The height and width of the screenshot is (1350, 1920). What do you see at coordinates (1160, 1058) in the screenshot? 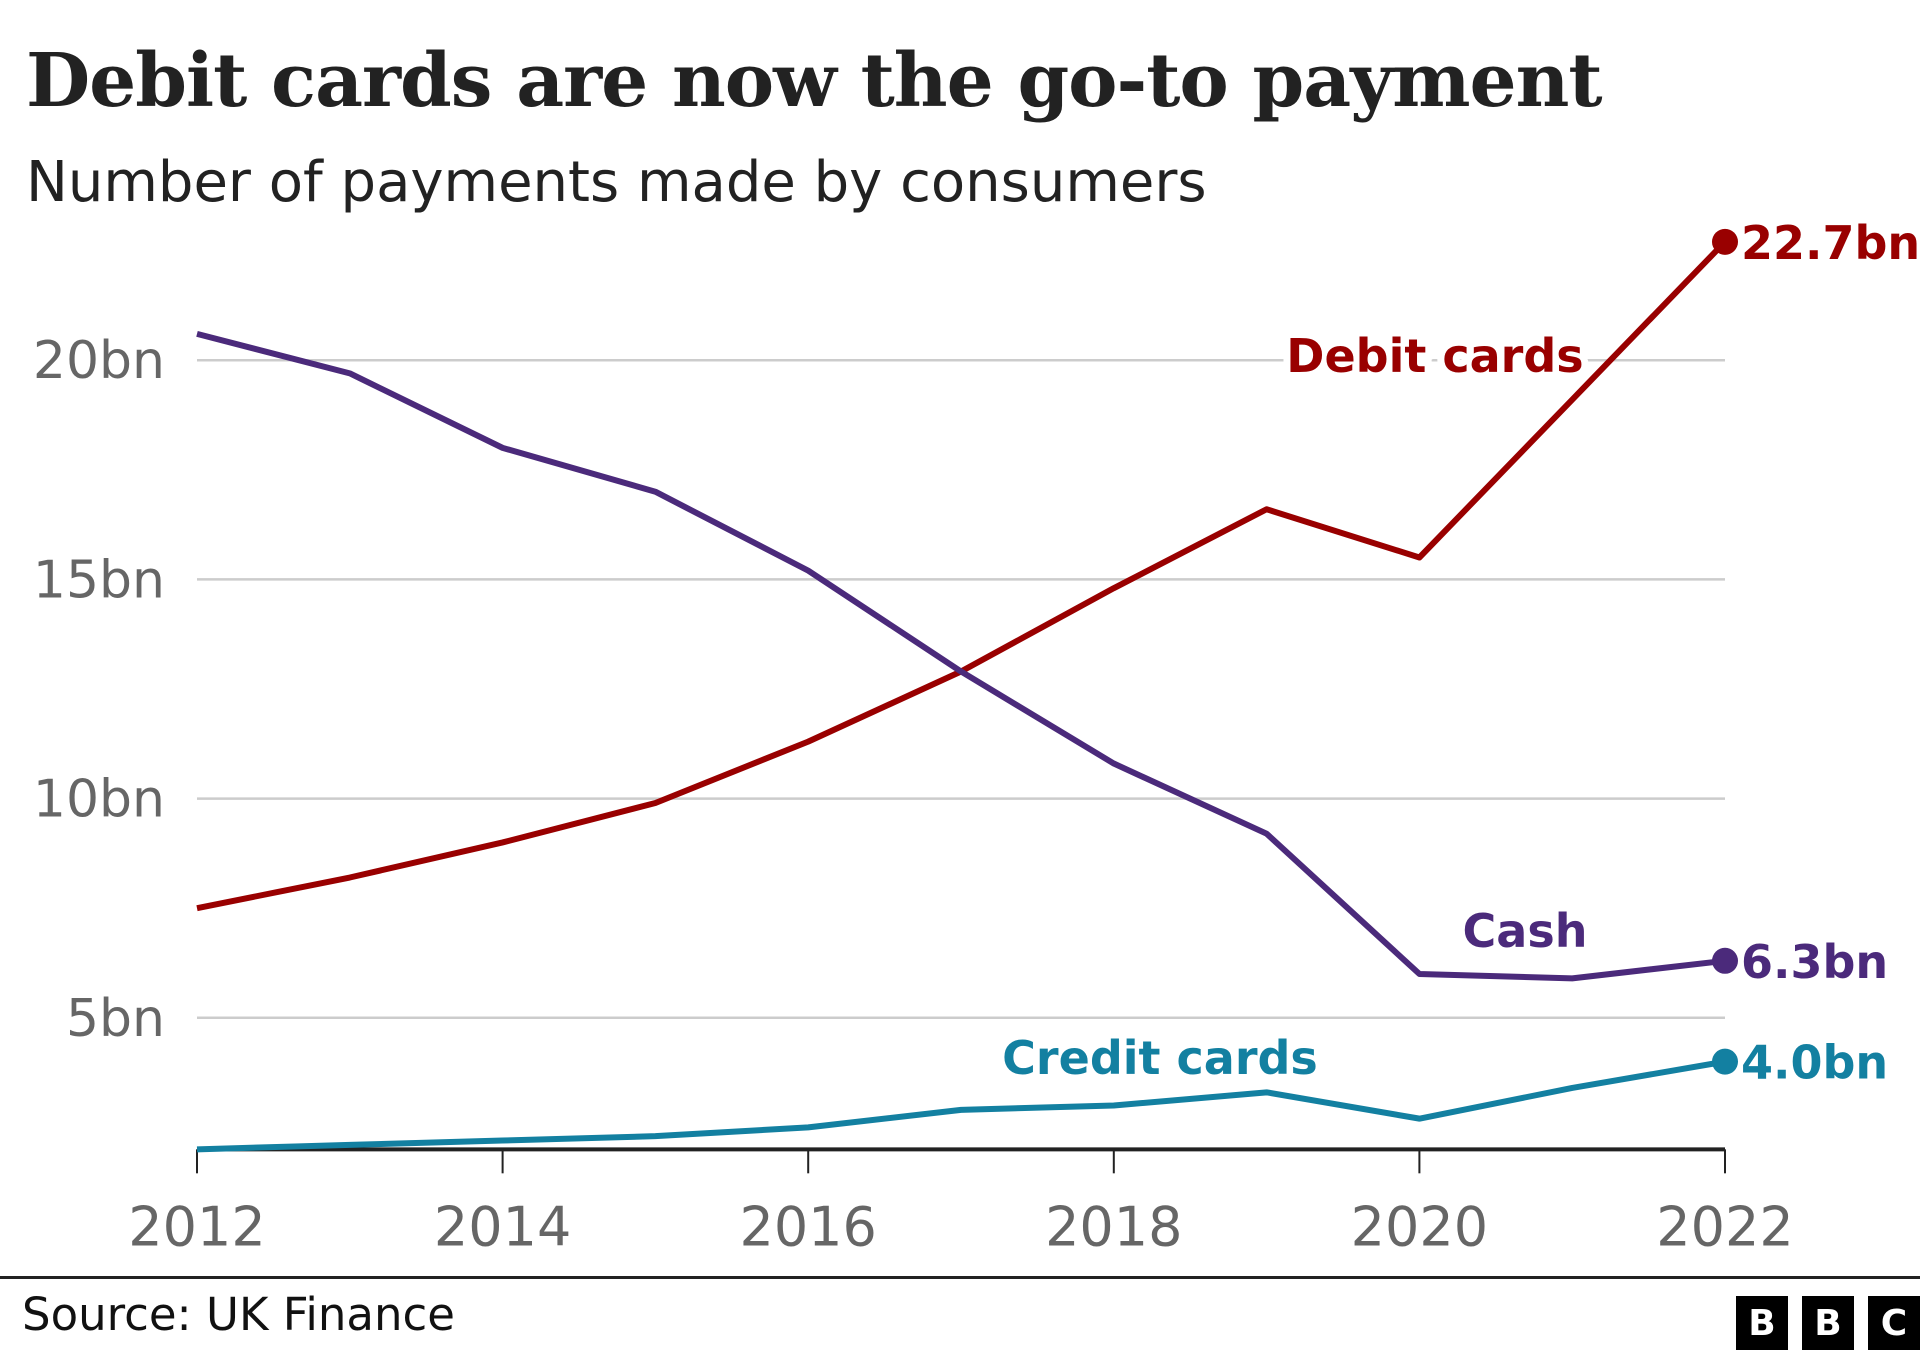
I see `series-label: Credit cards` at bounding box center [1160, 1058].